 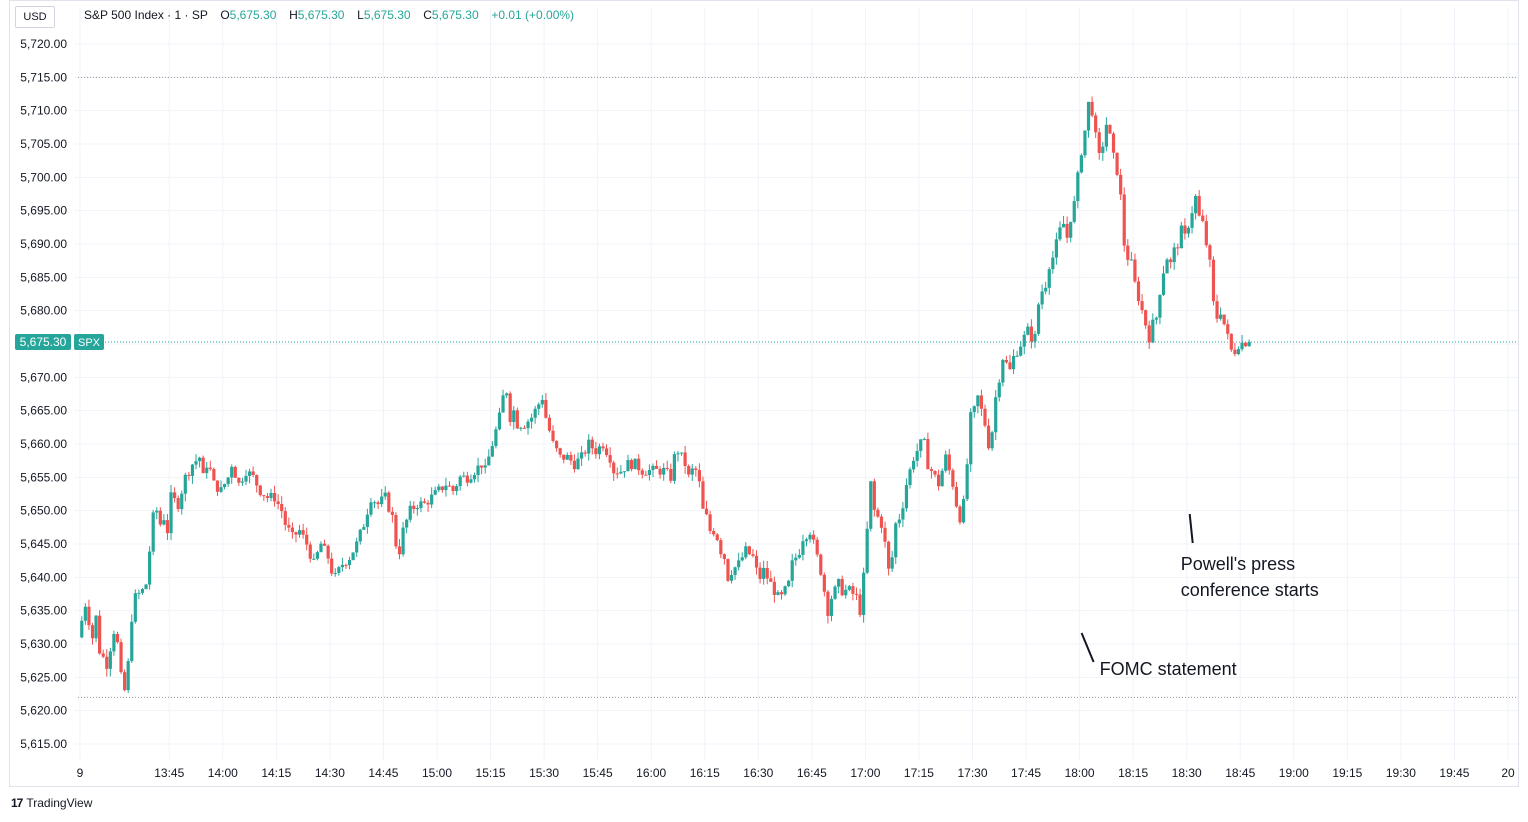 What do you see at coordinates (43, 444) in the screenshot?
I see `y-tick-label: 5,660.00` at bounding box center [43, 444].